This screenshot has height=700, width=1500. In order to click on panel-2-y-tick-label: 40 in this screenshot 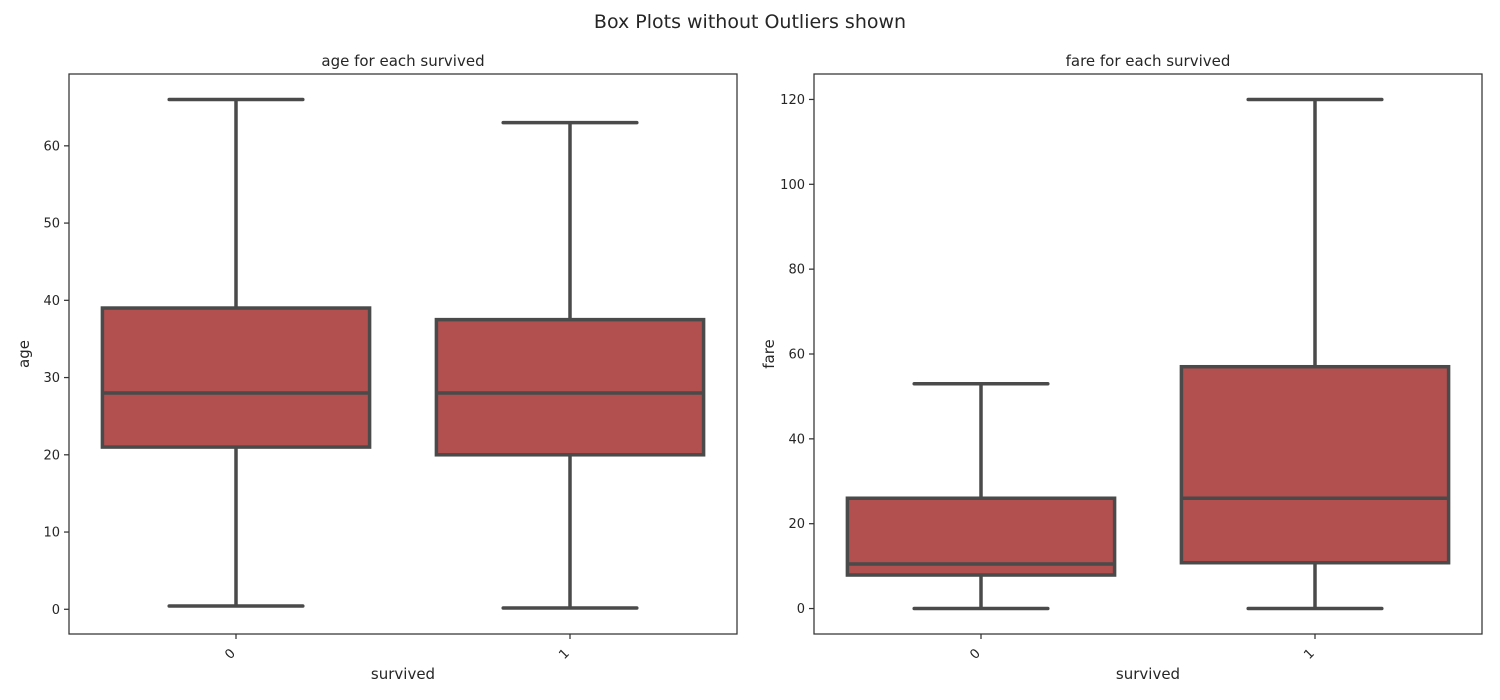, I will do `click(796, 439)`.